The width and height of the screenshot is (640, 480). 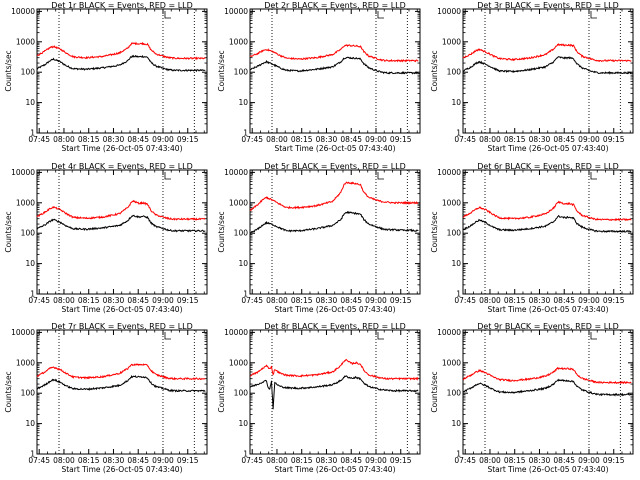 I want to click on panel-title: Det 9r BLACK = Events, RED = LLD, so click(x=548, y=326).